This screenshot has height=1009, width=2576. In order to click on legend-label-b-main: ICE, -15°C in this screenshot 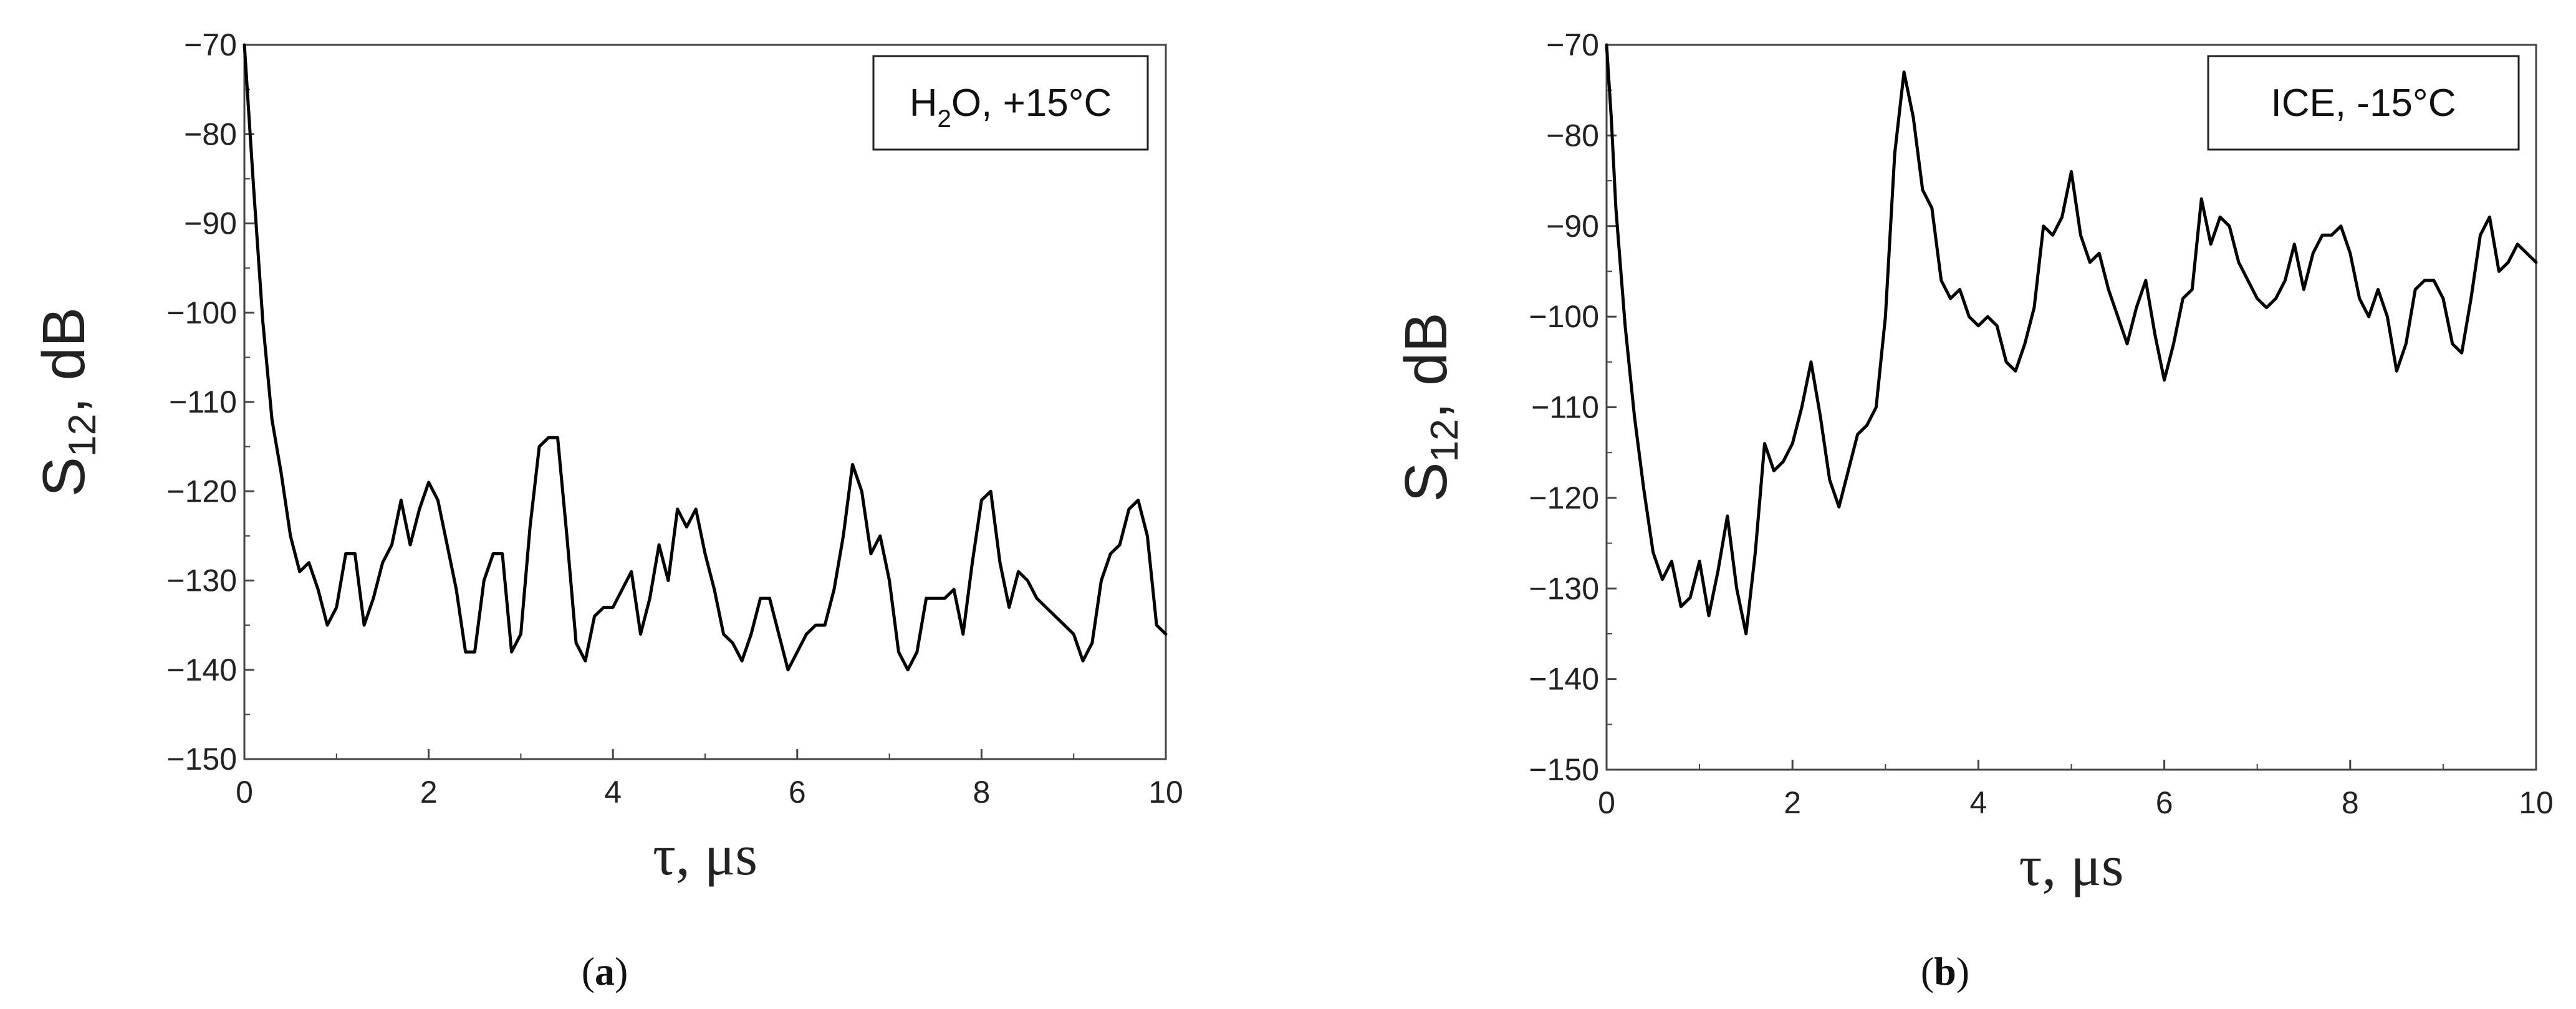, I will do `click(2363, 103)`.